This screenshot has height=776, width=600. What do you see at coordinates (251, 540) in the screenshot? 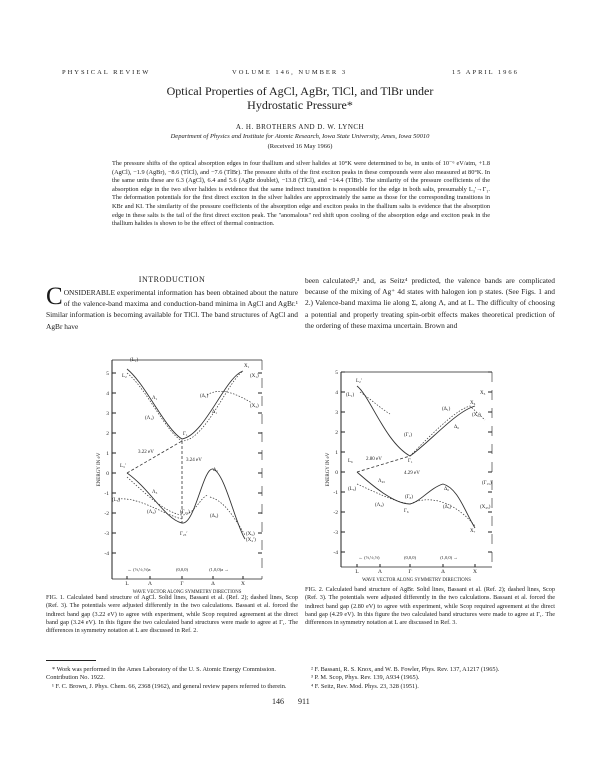
I see `band-label: (X₄′)` at bounding box center [251, 540].